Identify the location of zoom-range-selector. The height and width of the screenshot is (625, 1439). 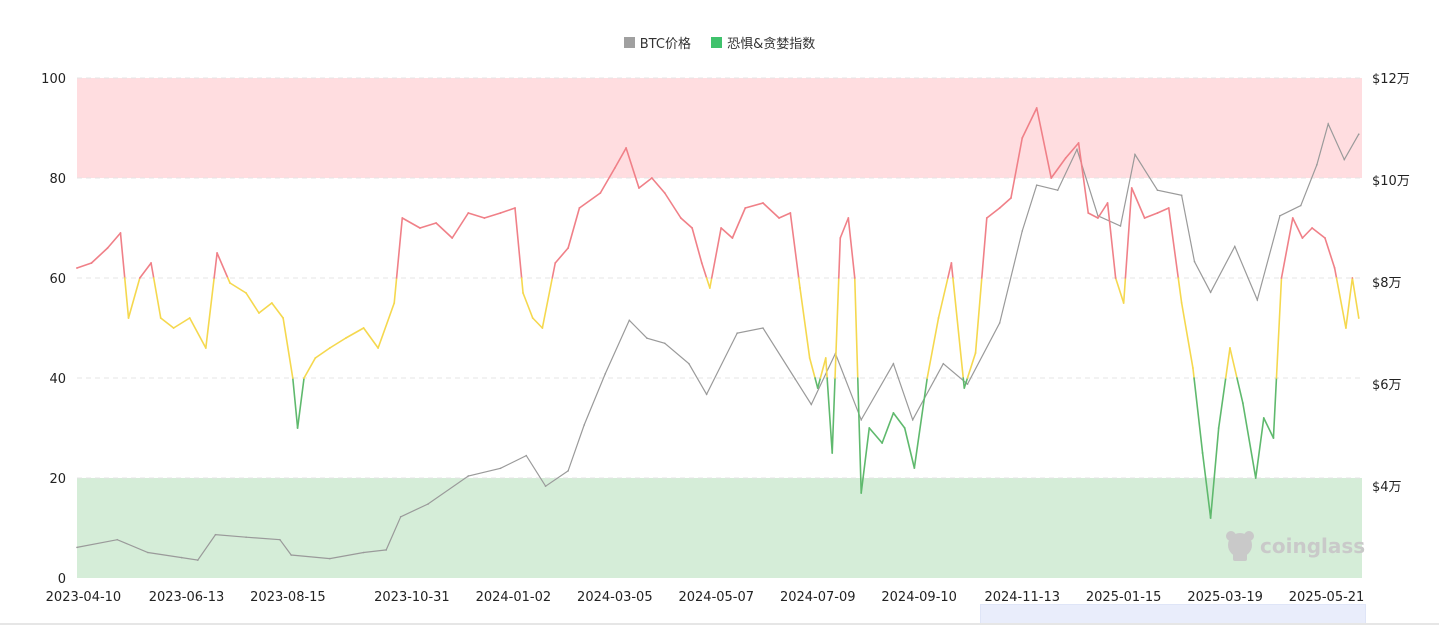
(1173, 614).